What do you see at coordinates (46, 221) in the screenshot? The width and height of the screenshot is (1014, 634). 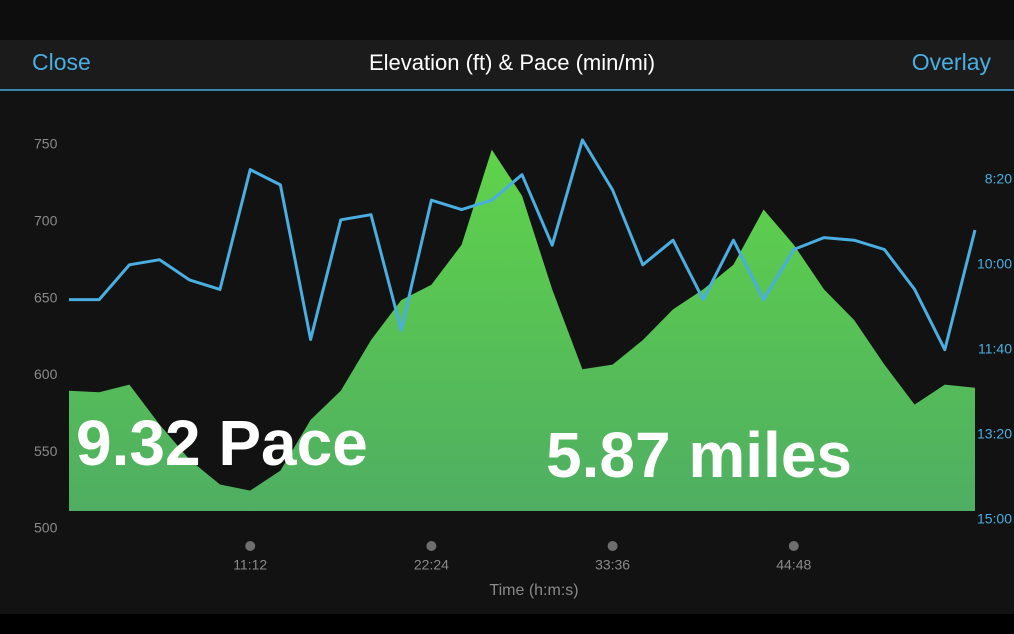 I see `y-tick-label: 700` at bounding box center [46, 221].